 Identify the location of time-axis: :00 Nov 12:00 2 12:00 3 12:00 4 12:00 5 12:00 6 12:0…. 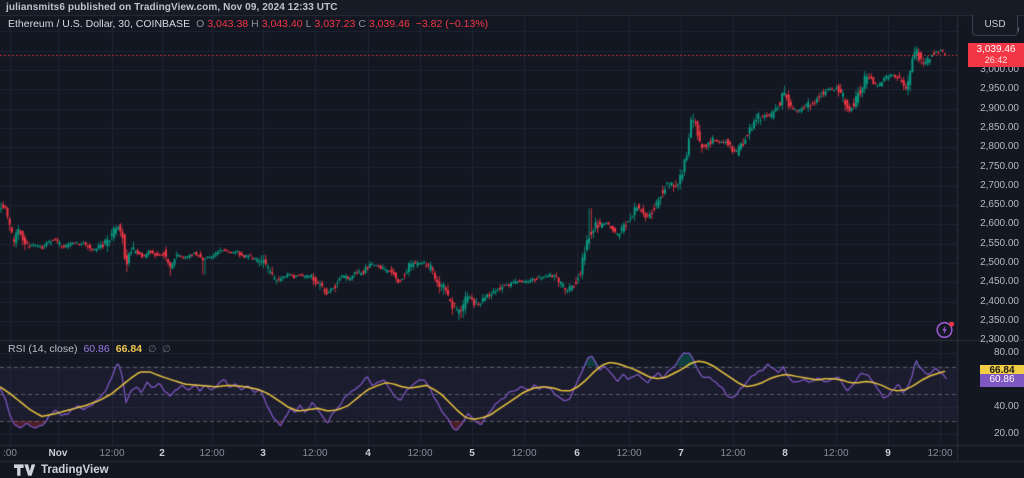
(512, 453).